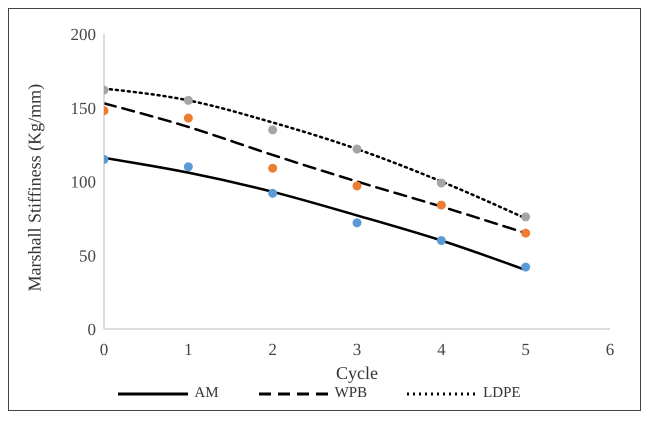 The height and width of the screenshot is (421, 651). What do you see at coordinates (87, 256) in the screenshot?
I see `y-tick-label: 50` at bounding box center [87, 256].